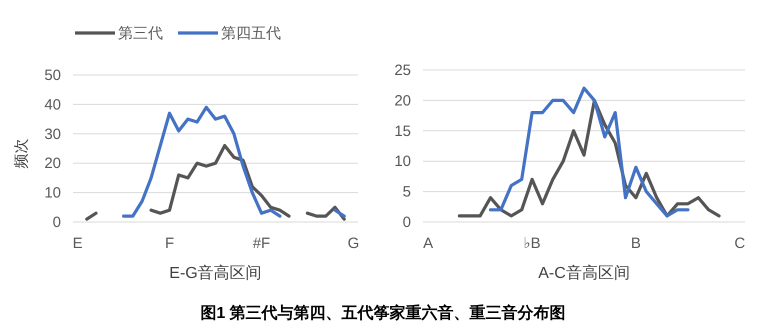 This screenshot has height=330, width=766. Describe the element at coordinates (402, 131) in the screenshot. I see `y-tick-label: 15` at that location.